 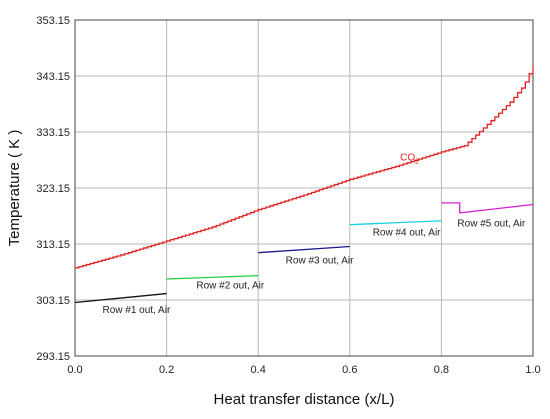 I want to click on row-annotation: Row #1 out, Air, so click(x=136, y=310).